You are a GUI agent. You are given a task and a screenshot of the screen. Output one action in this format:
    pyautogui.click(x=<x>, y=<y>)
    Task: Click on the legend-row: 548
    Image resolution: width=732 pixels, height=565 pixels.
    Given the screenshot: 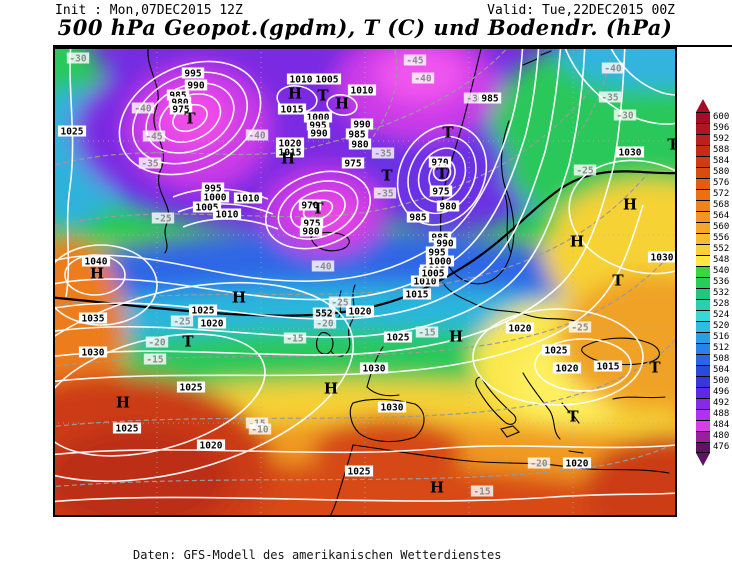 What is the action you would take?
    pyautogui.click(x=712, y=260)
    